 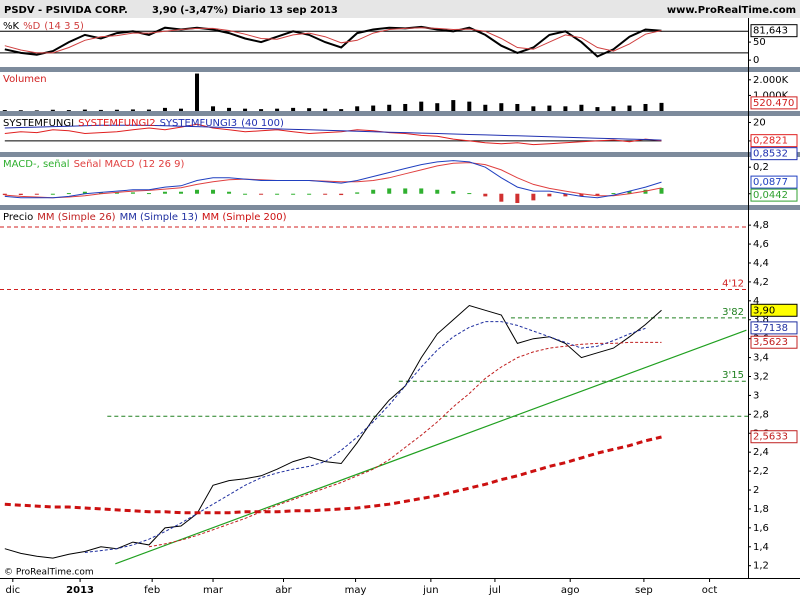 What do you see at coordinates (761, 414) in the screenshot?
I see `y-tick-label: 2,8` at bounding box center [761, 414].